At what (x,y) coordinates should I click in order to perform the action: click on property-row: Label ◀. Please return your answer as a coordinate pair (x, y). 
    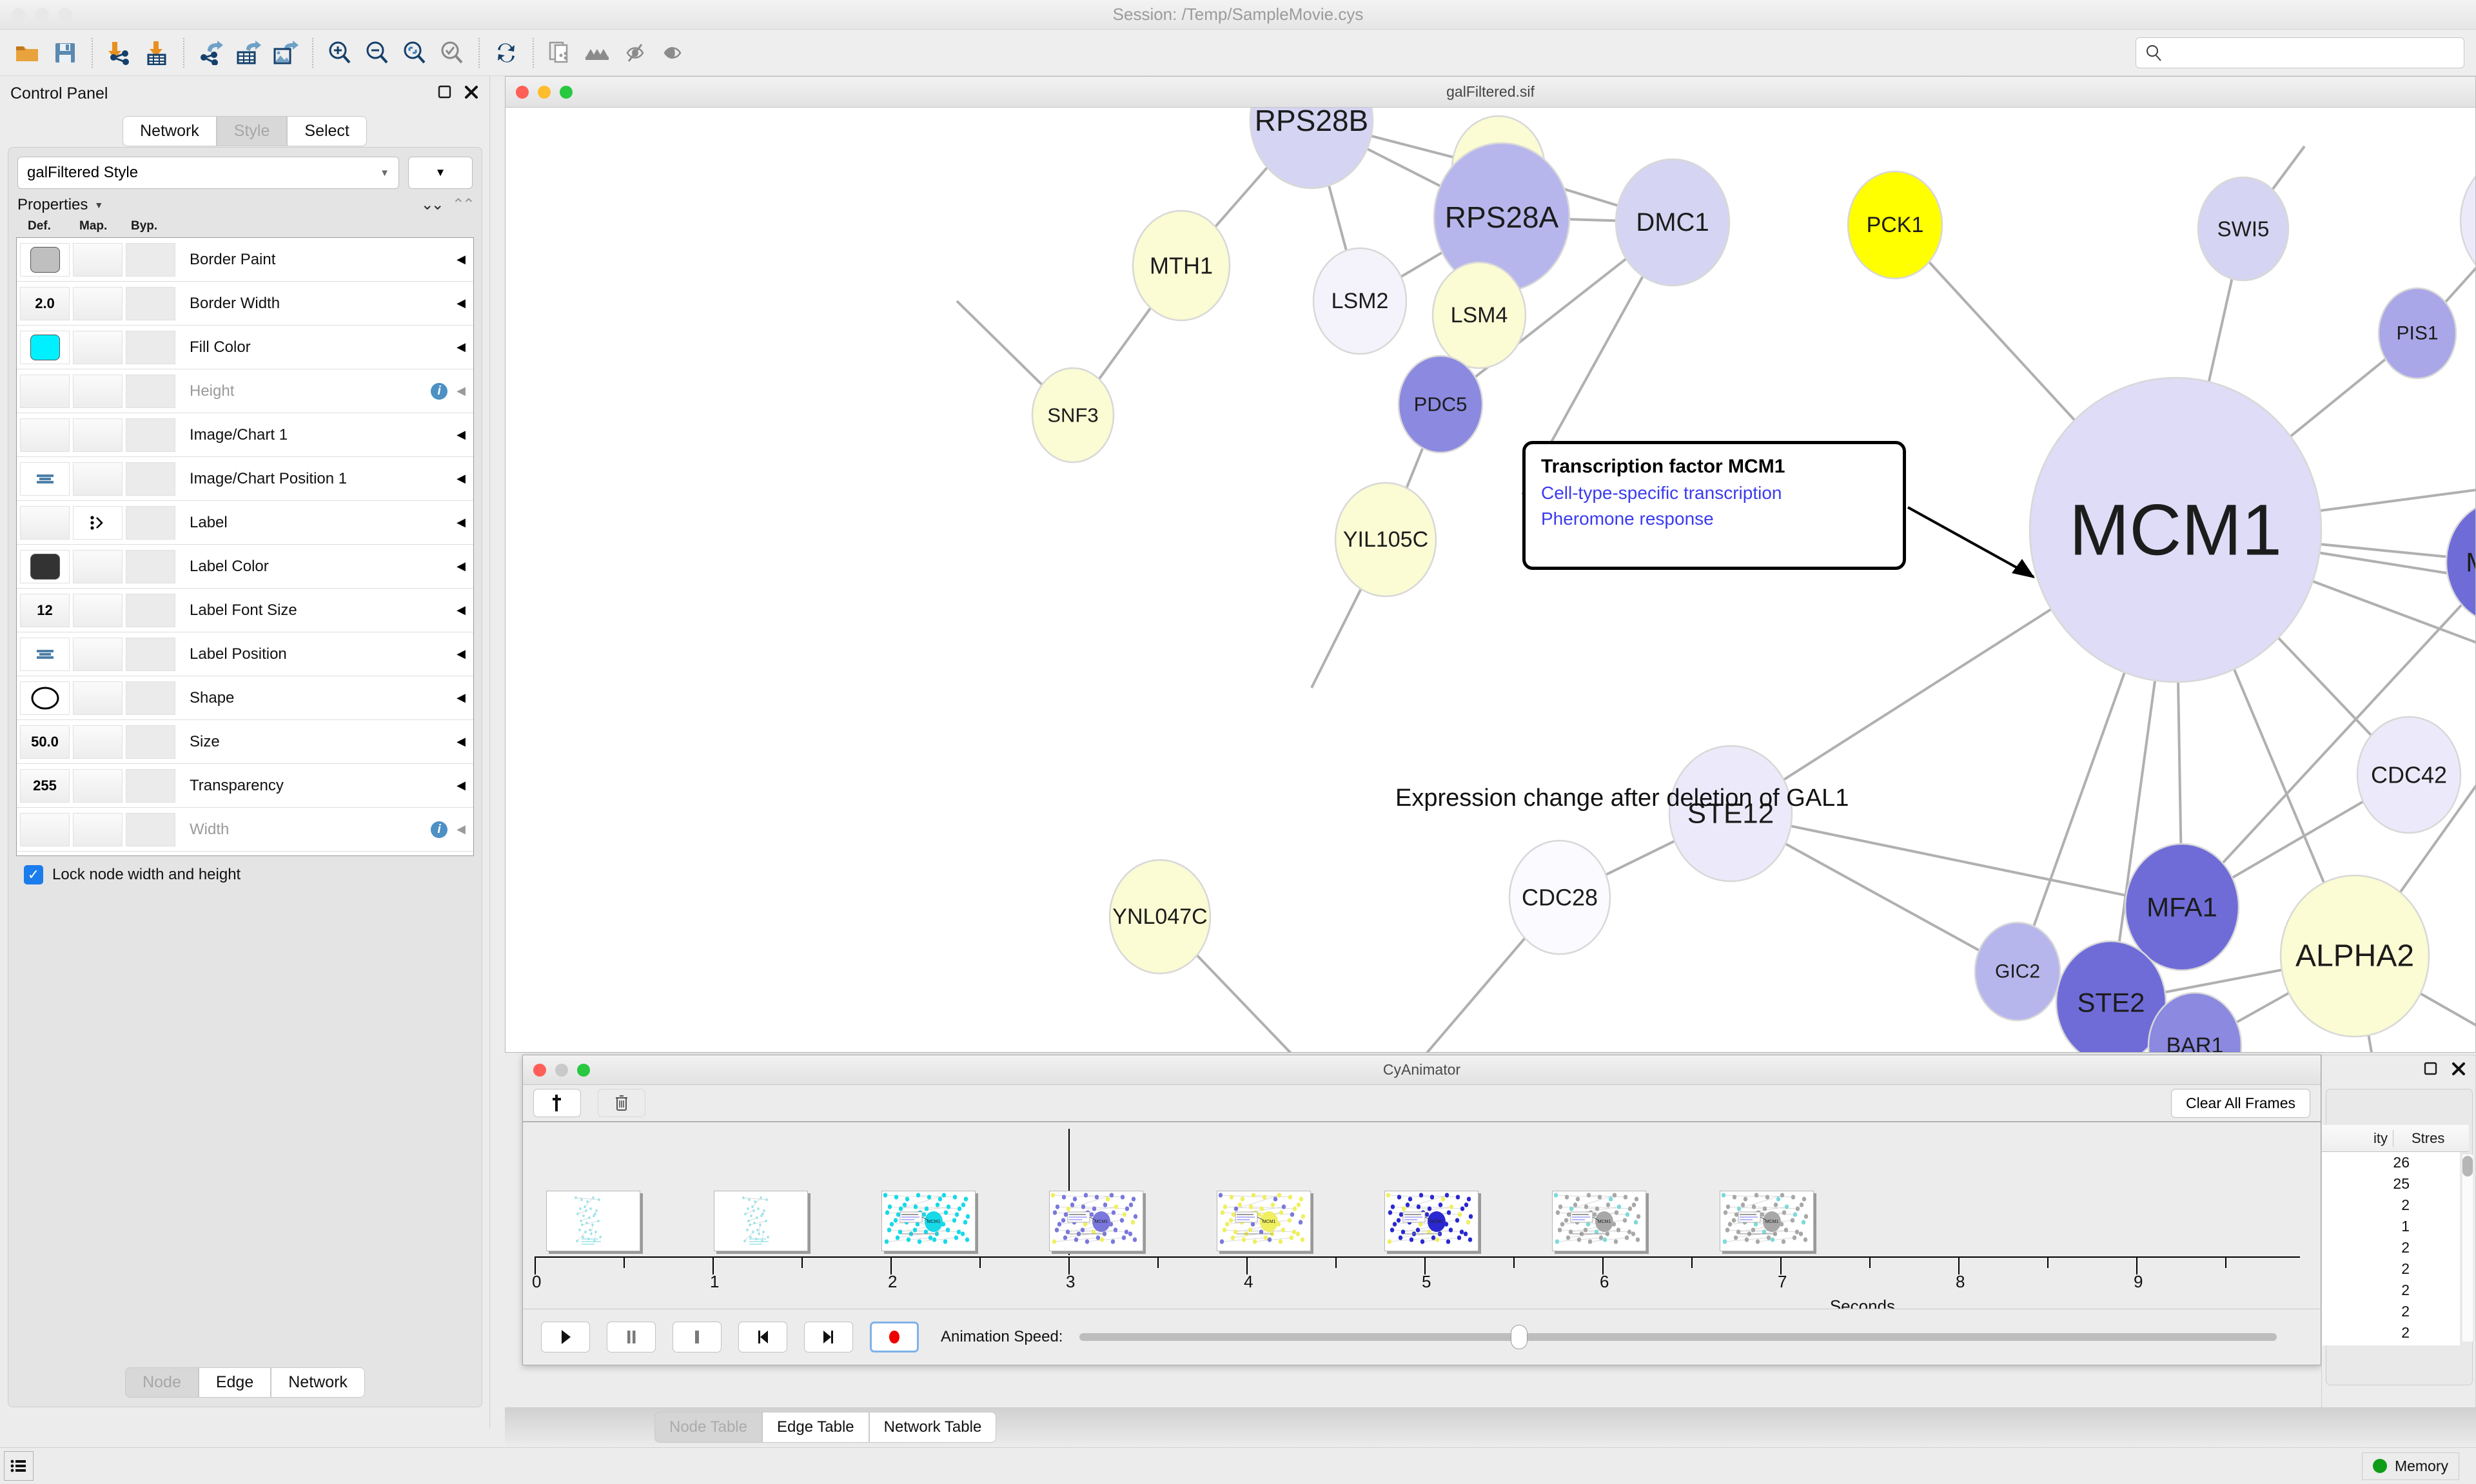
    Looking at the image, I should click on (245, 523).